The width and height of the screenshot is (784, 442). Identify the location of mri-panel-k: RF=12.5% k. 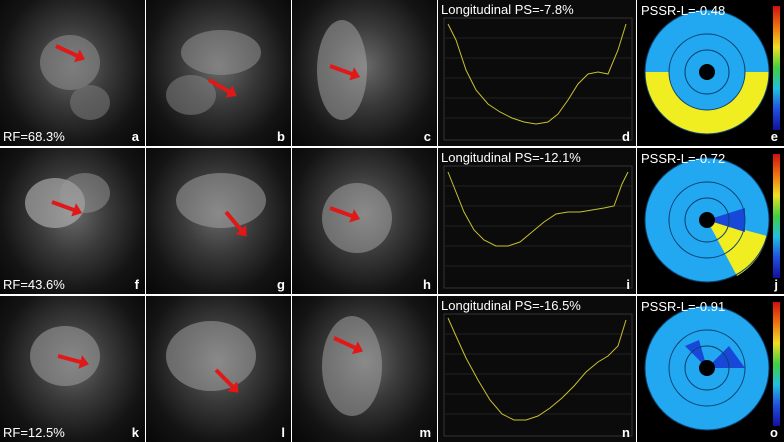
(72, 369).